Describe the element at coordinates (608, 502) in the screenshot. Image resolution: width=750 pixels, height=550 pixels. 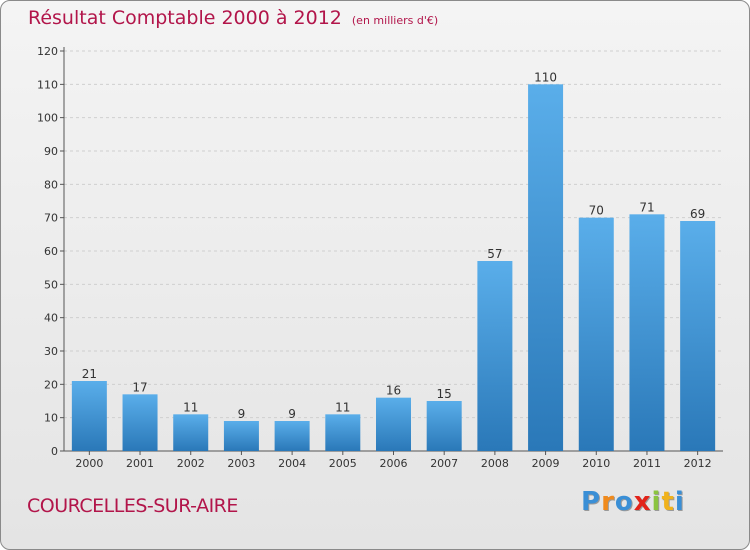
I see `logo-letter: r` at that location.